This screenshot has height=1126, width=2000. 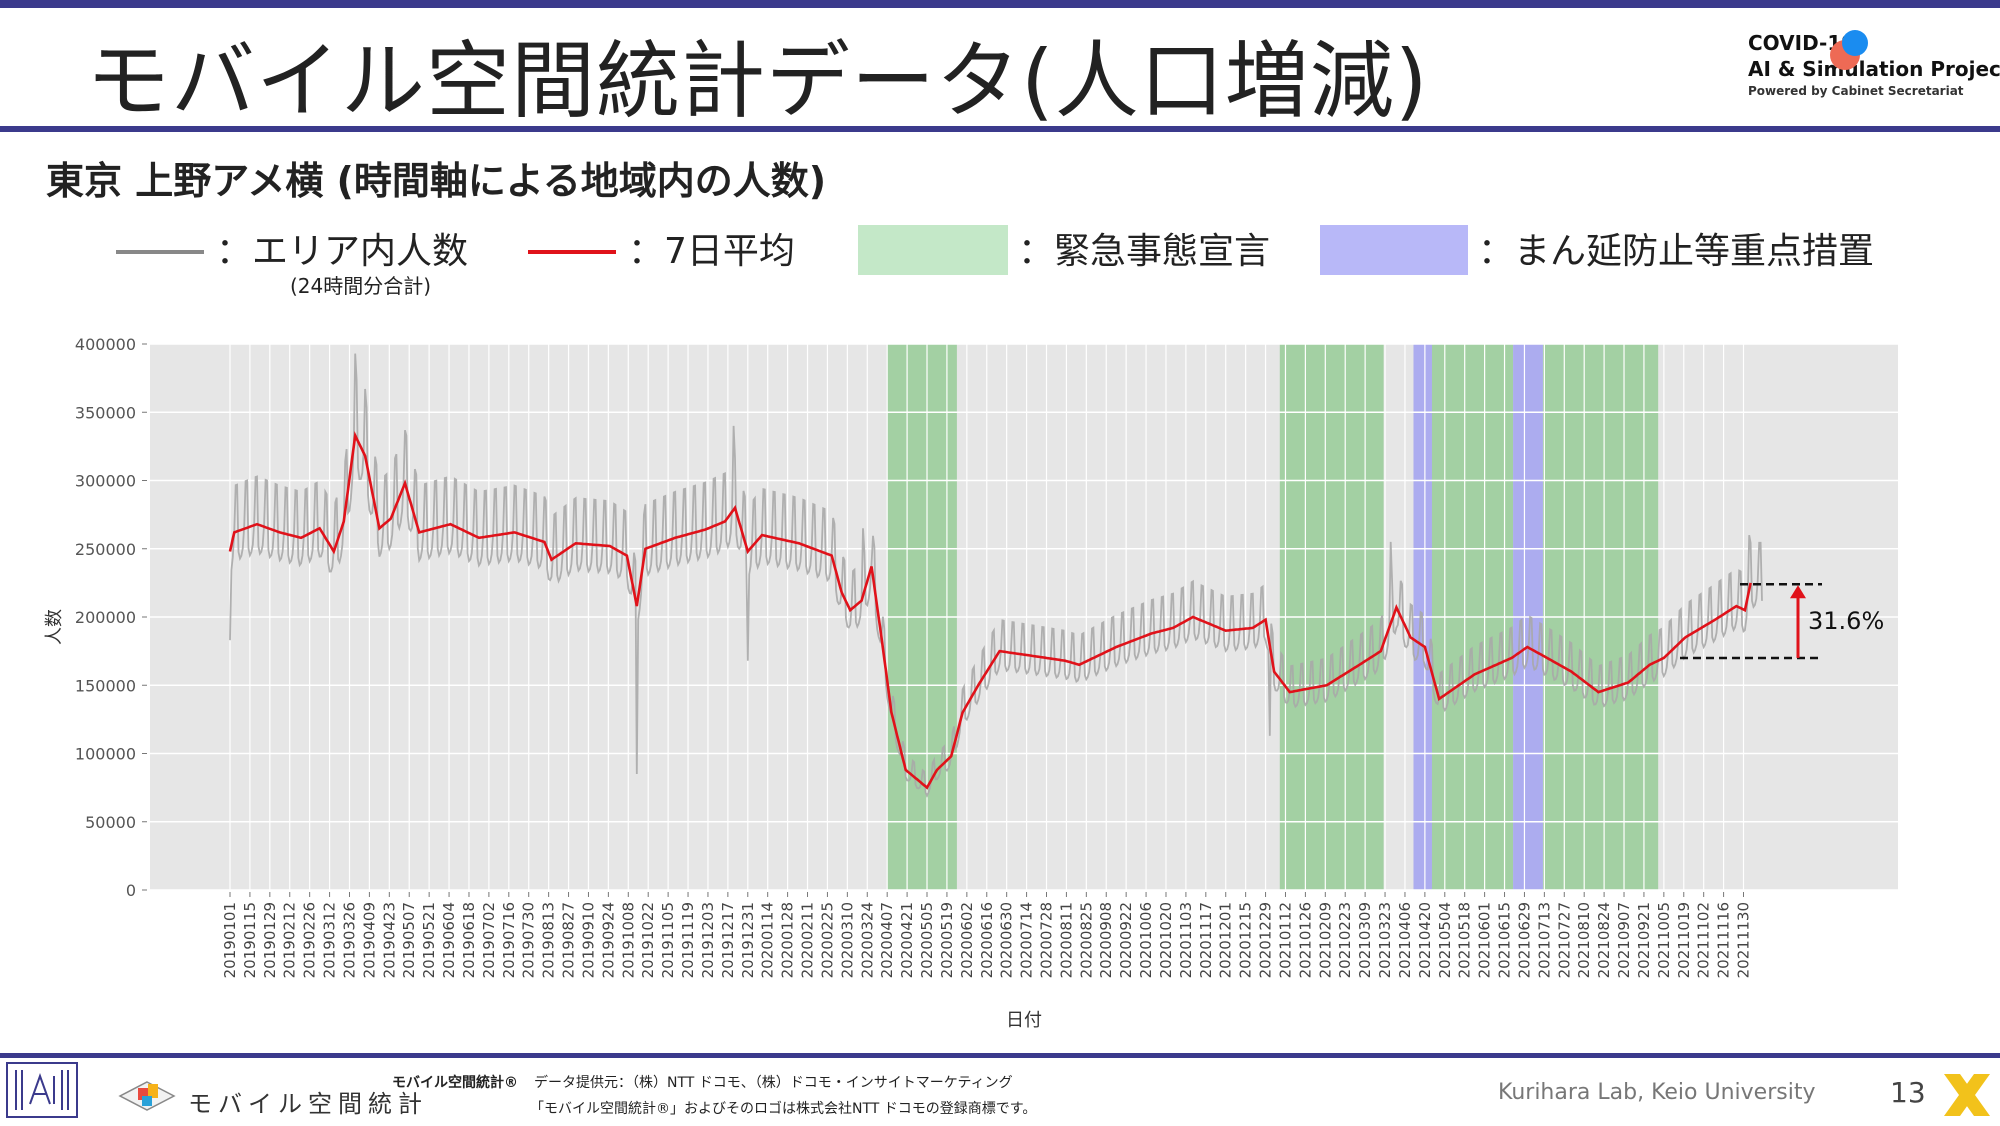 What do you see at coordinates (270, 940) in the screenshot?
I see `xtick-label-20190129: 20190129` at bounding box center [270, 940].